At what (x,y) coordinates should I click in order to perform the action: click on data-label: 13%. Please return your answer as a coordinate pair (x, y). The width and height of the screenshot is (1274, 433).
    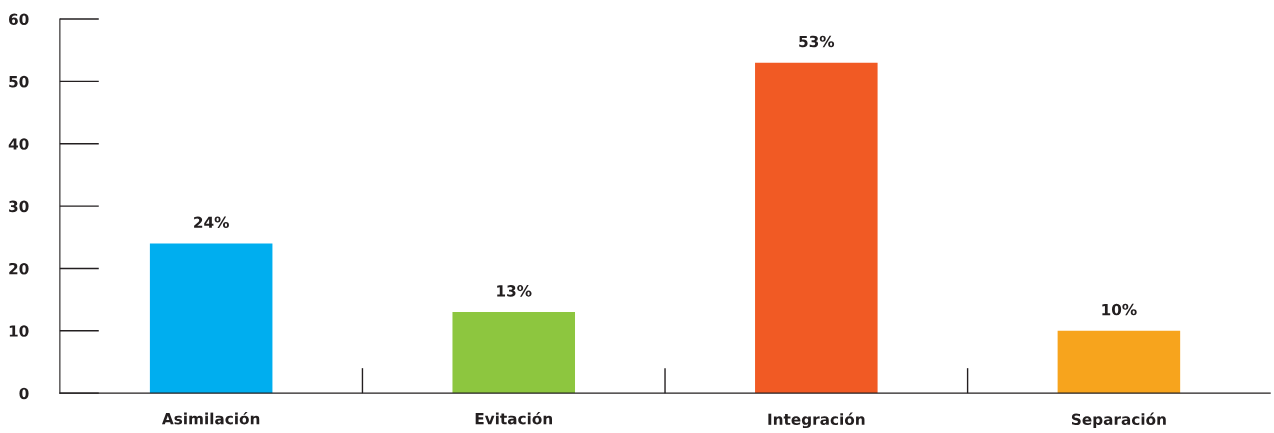
    Looking at the image, I should click on (514, 291).